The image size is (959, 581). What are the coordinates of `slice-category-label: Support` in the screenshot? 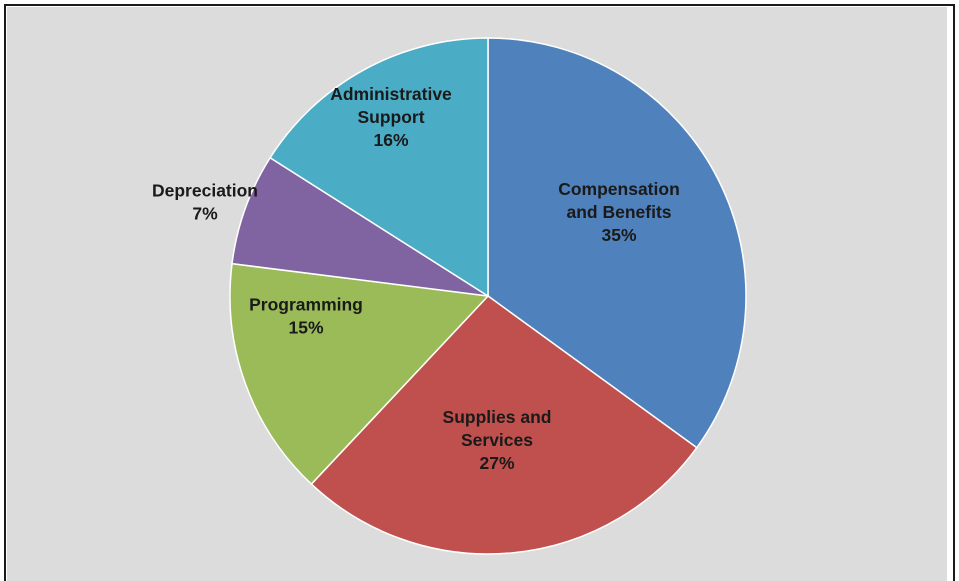 It's located at (390, 117).